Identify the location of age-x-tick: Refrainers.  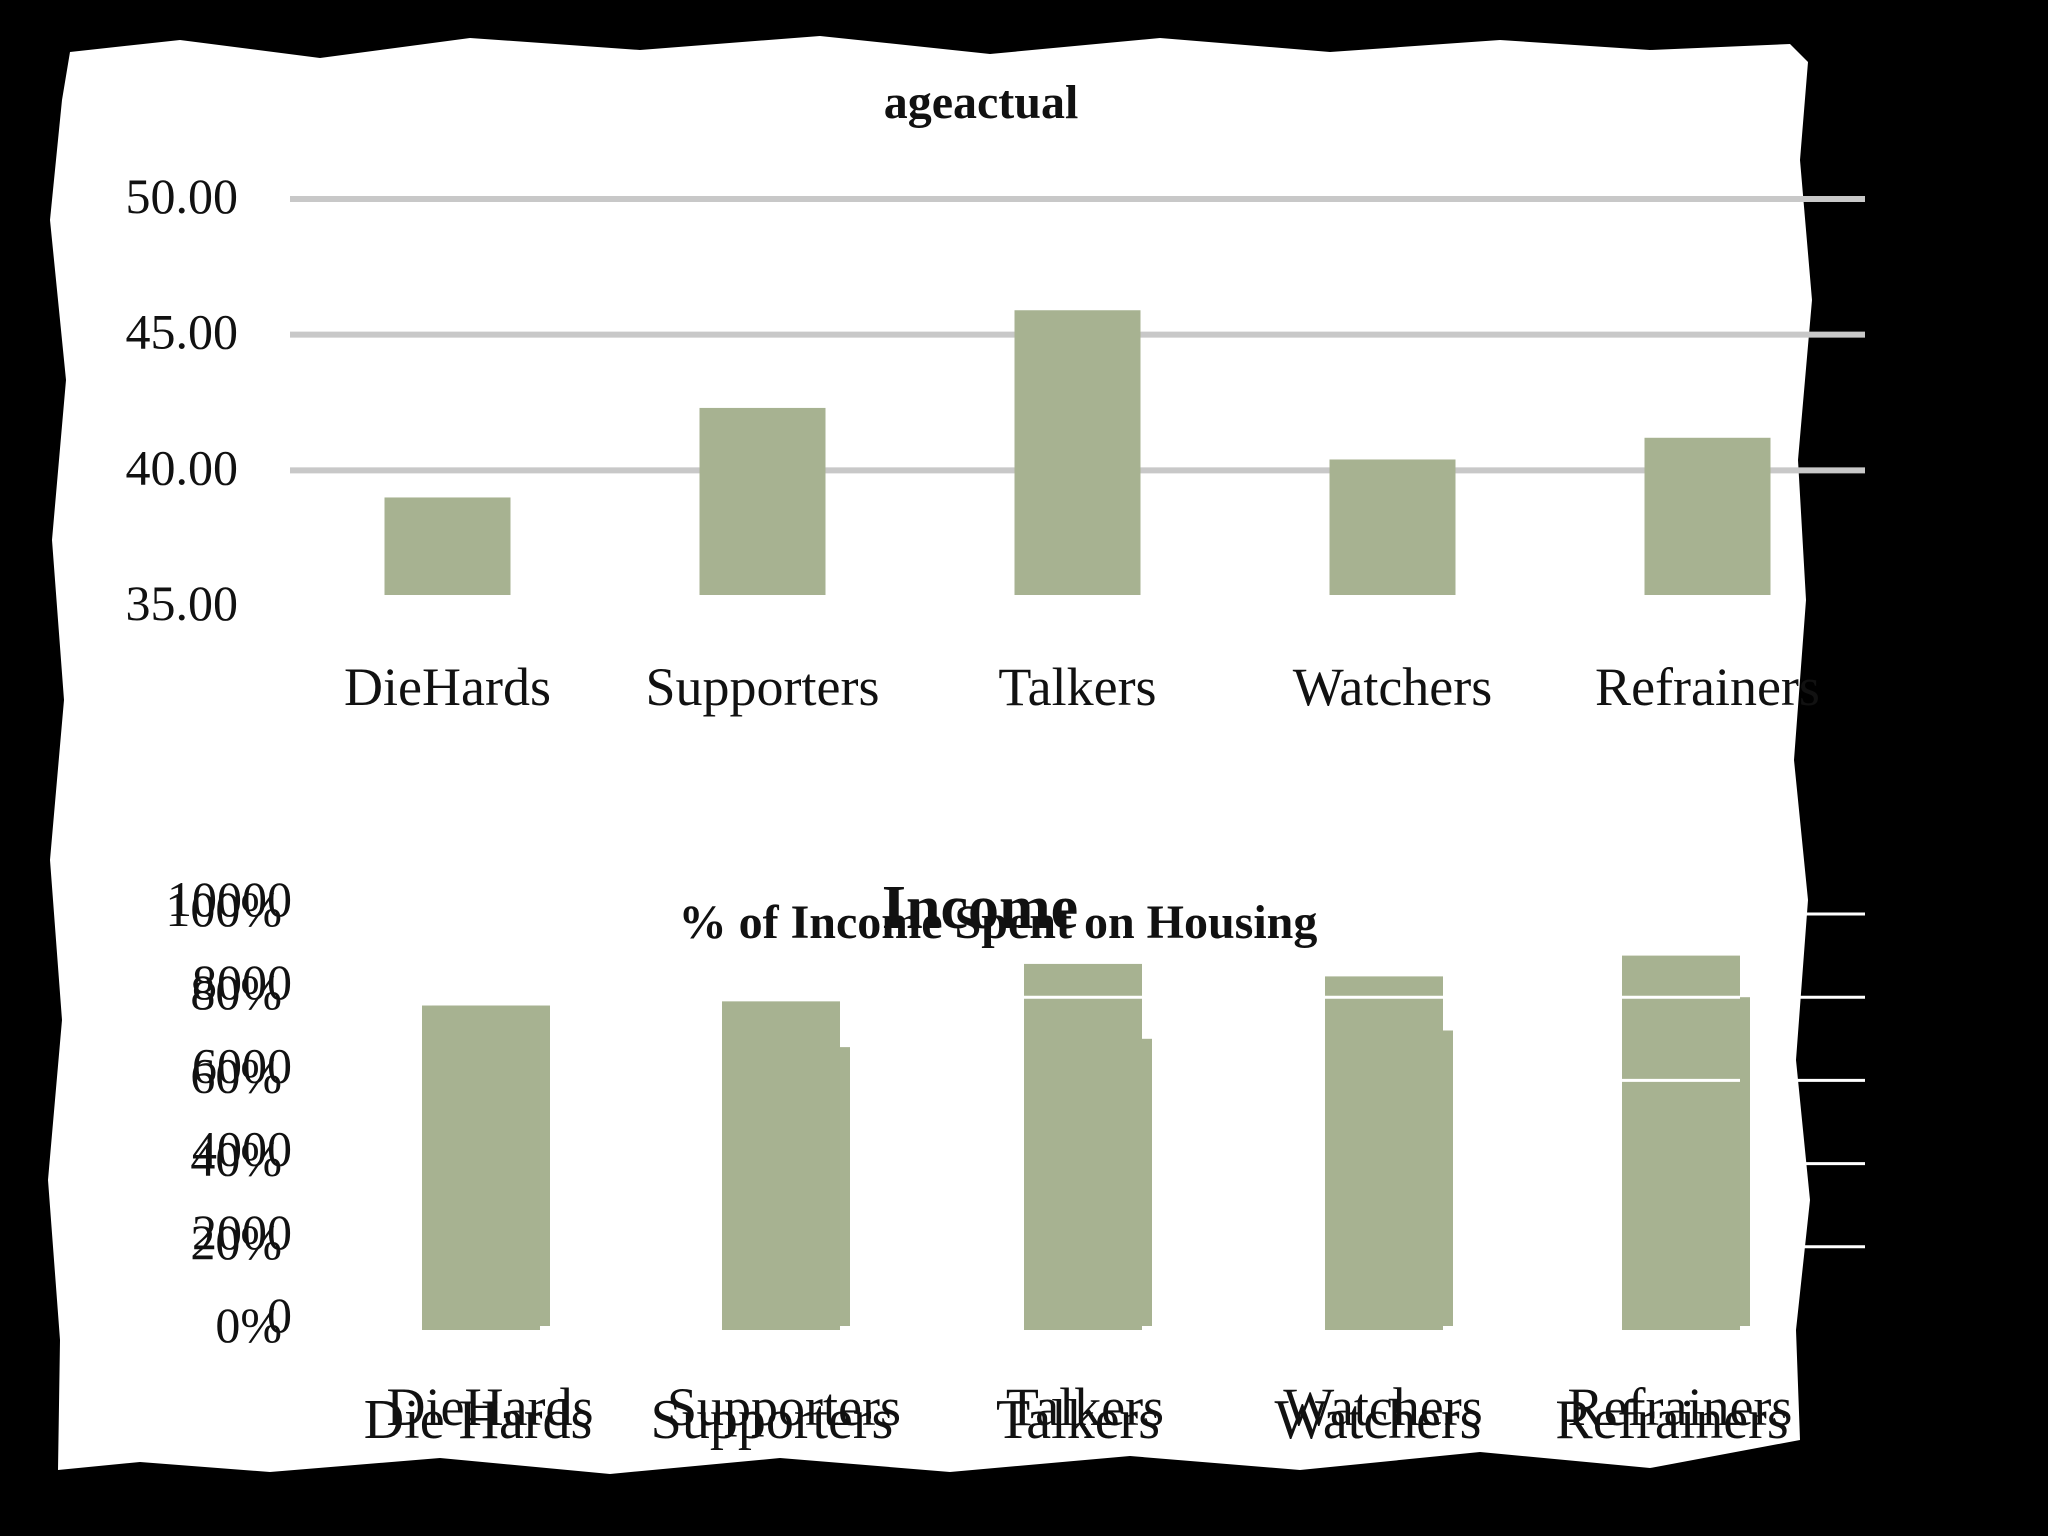
(1707, 687).